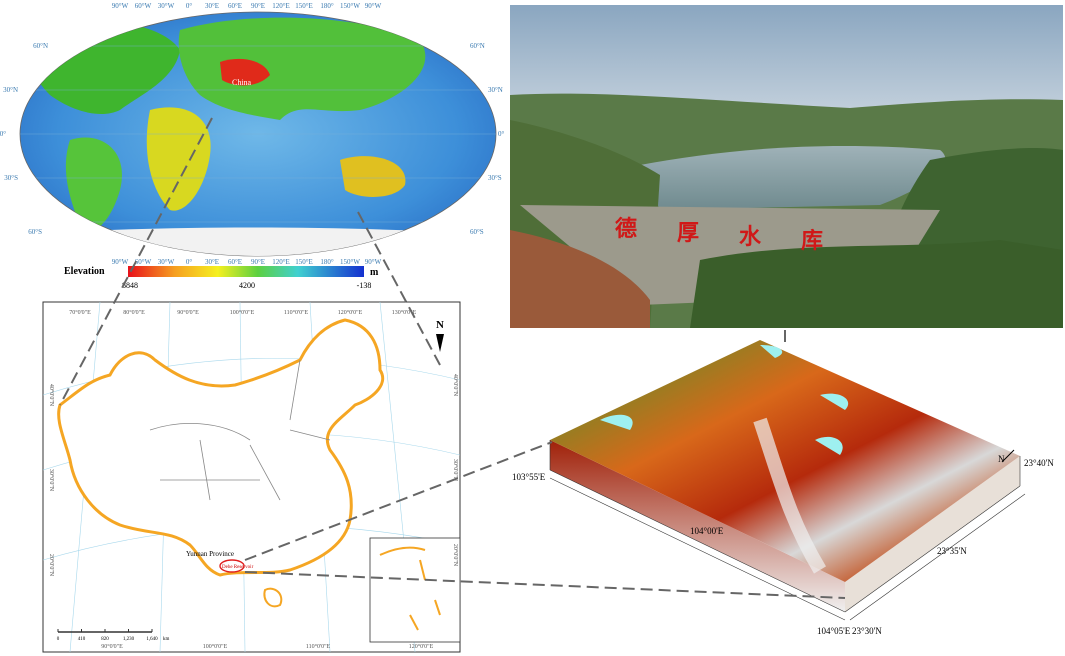  What do you see at coordinates (834, 631) in the screenshot?
I see `lon-label: 104°05'E` at bounding box center [834, 631].